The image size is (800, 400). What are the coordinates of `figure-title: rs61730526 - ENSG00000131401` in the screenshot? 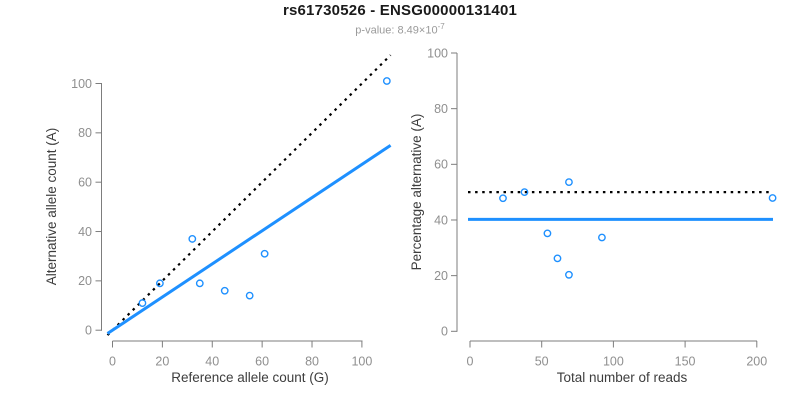 It's located at (400, 10).